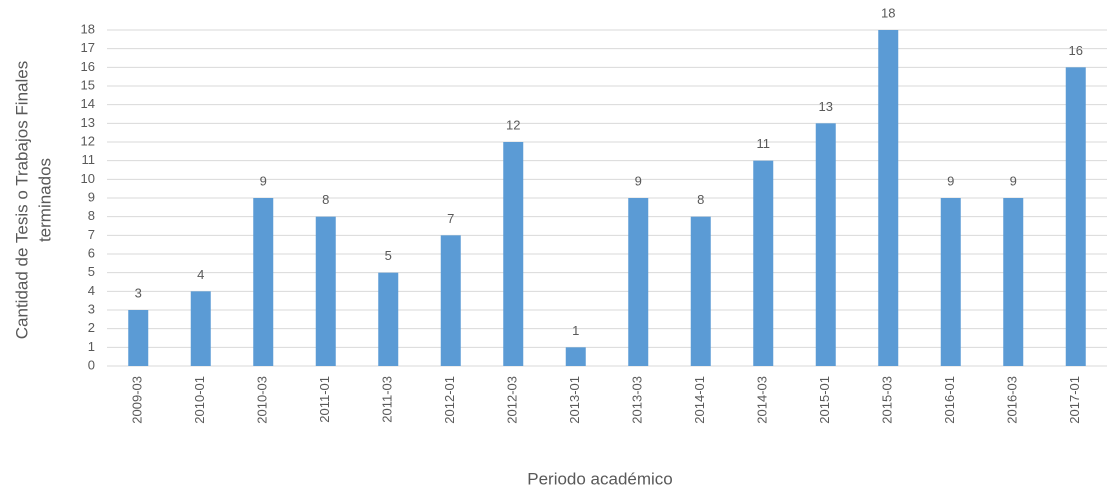 The width and height of the screenshot is (1110, 490). What do you see at coordinates (91, 308) in the screenshot?
I see `y-tick-label: 3` at bounding box center [91, 308].